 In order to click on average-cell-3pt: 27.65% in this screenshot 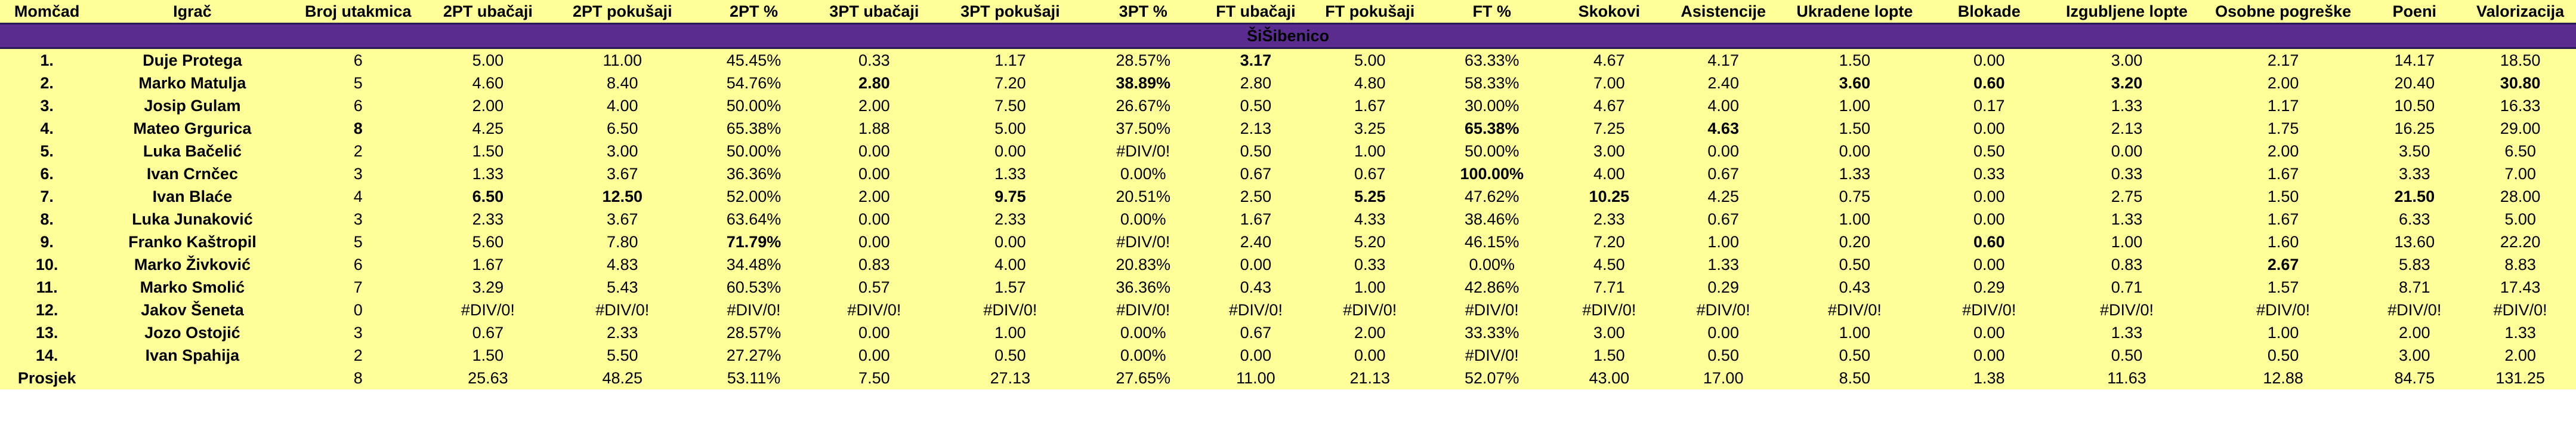, I will do `click(1143, 378)`.